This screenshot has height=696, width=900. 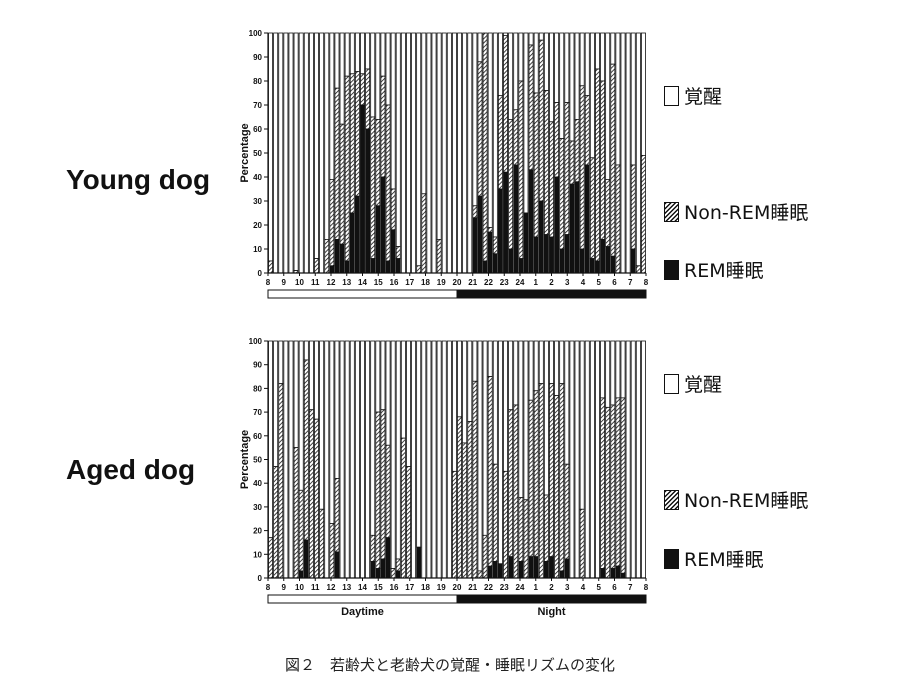 I want to click on rem-swatch-icon, so click(x=671, y=558).